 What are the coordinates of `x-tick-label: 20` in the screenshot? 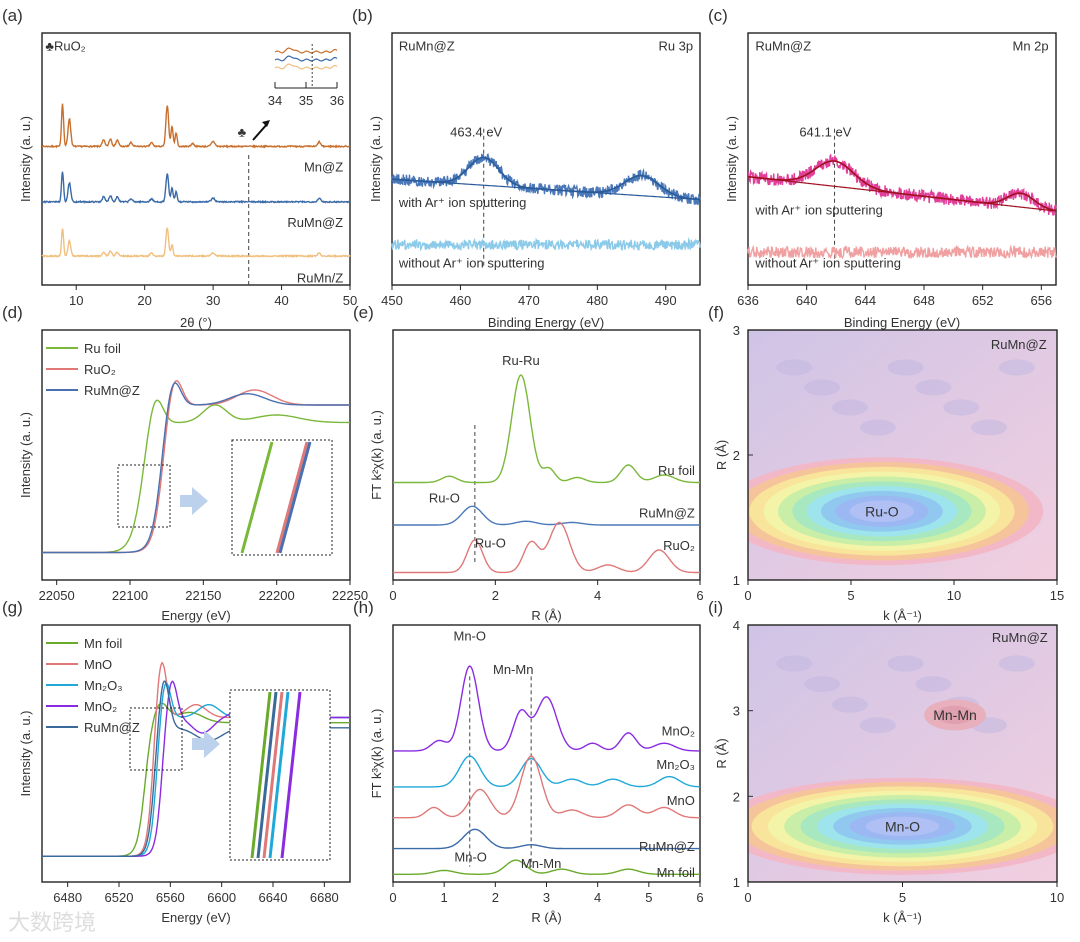 It's located at (144, 300).